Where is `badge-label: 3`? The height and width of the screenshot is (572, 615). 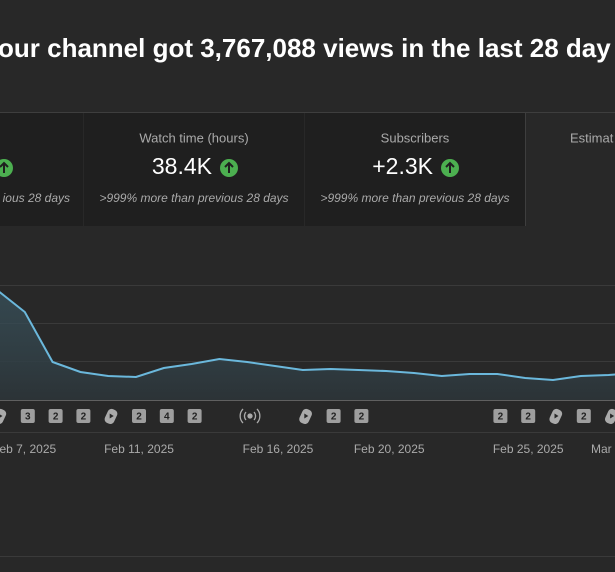
badge-label: 3 is located at coordinates (28, 417).